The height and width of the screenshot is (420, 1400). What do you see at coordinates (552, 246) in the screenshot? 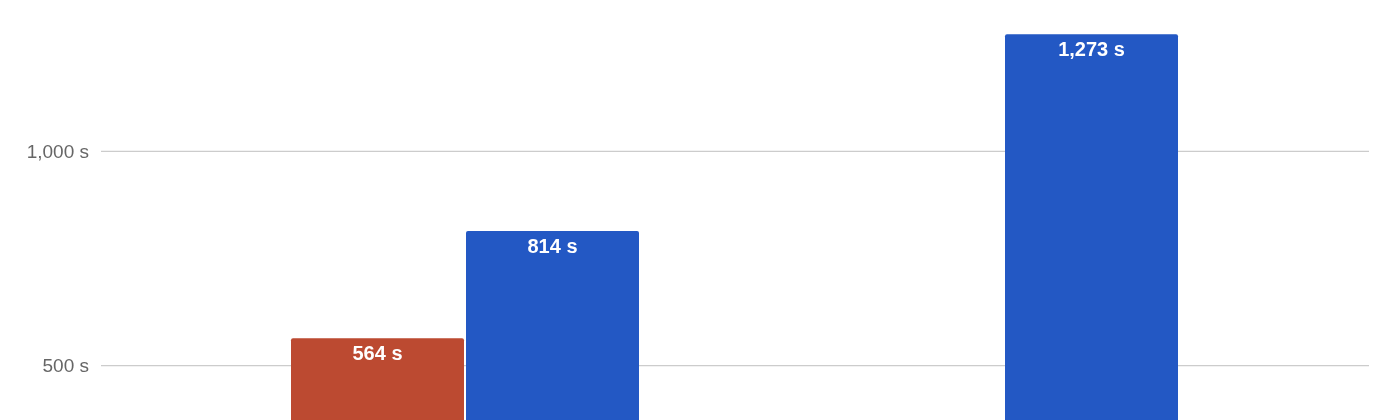
I see `data-label: 814 s` at bounding box center [552, 246].